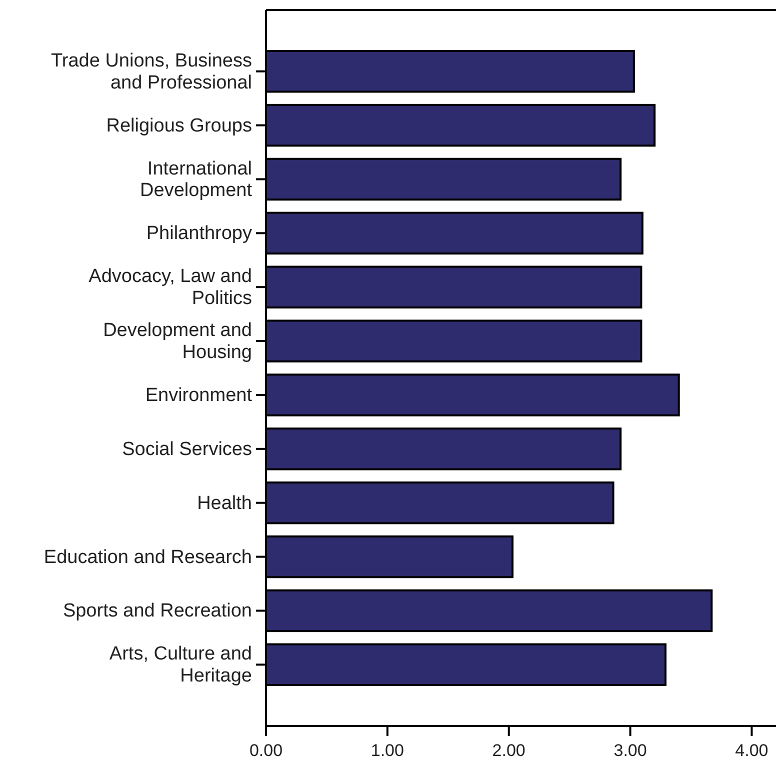  I want to click on x-tick-label: 0.00, so click(266, 750).